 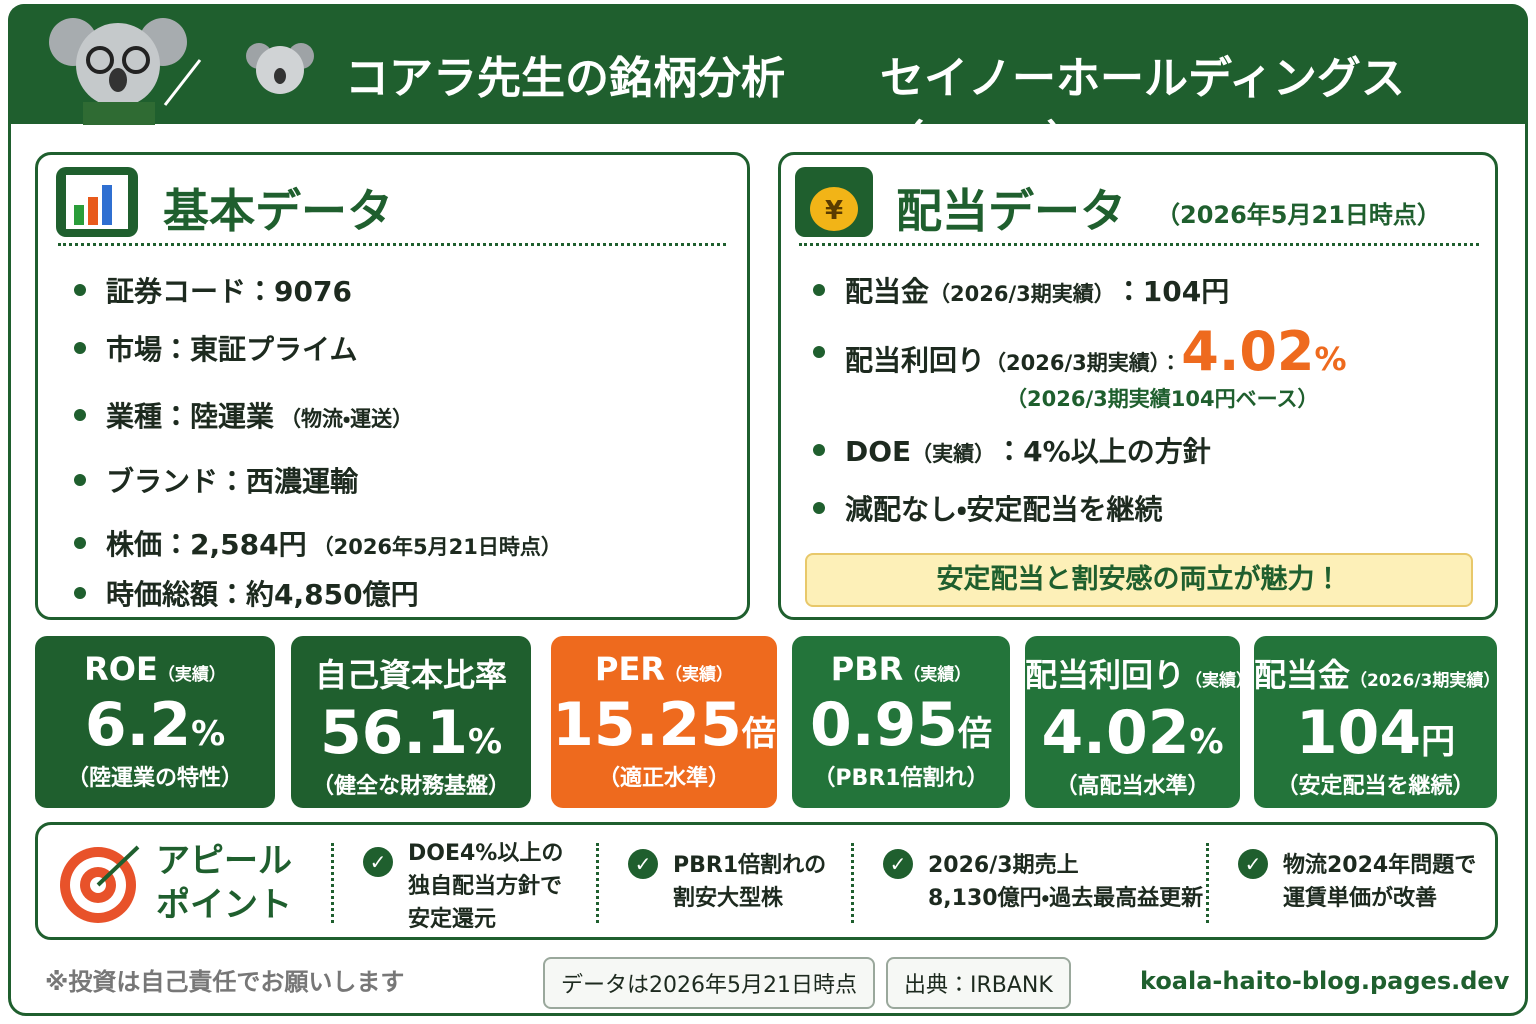 I want to click on value: 陸運業, so click(x=232, y=416).